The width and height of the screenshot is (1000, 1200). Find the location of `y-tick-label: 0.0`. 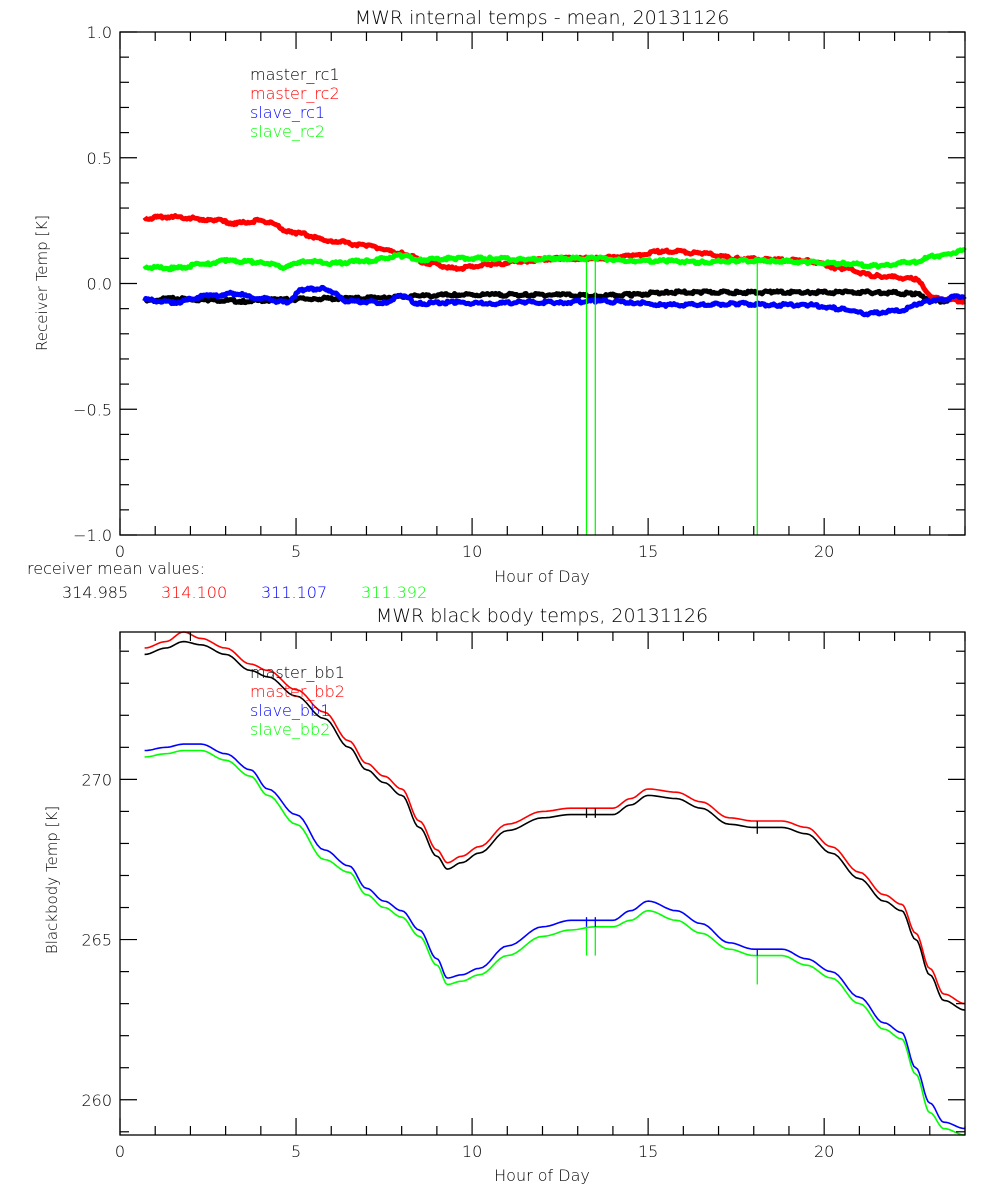

y-tick-label: 0.0 is located at coordinates (99, 284).